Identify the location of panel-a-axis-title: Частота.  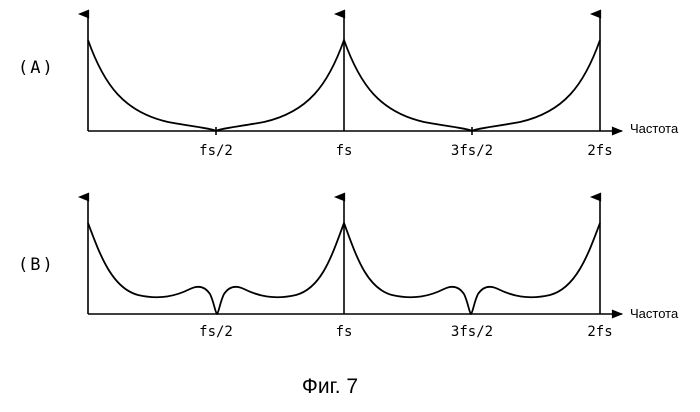
(654, 128).